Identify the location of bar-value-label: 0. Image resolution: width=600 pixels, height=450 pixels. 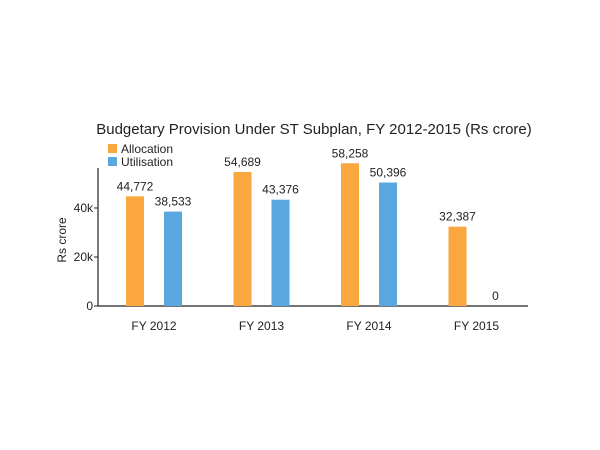
(495, 296).